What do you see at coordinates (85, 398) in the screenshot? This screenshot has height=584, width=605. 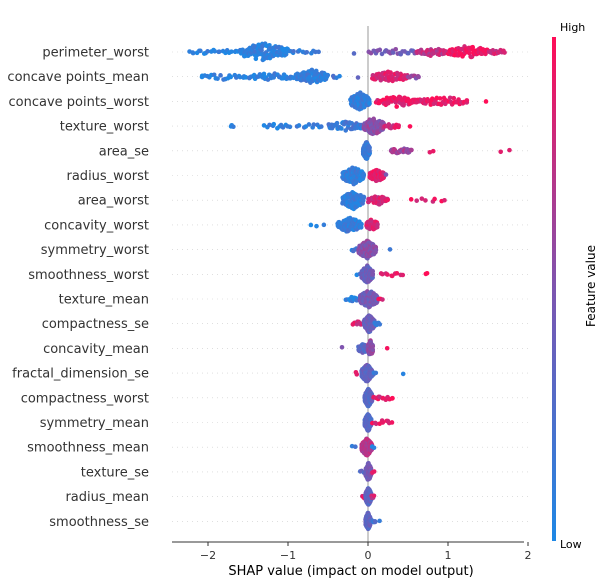 I see `feature-label: compactness_worst` at bounding box center [85, 398].